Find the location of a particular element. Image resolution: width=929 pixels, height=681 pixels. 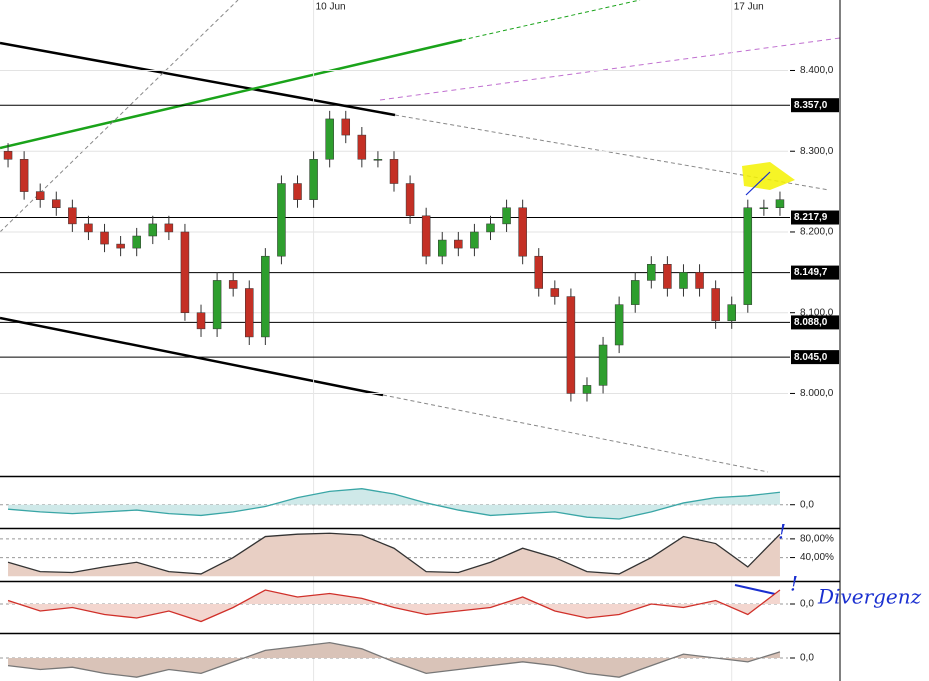

level-label: 8.357,0 is located at coordinates (811, 105).